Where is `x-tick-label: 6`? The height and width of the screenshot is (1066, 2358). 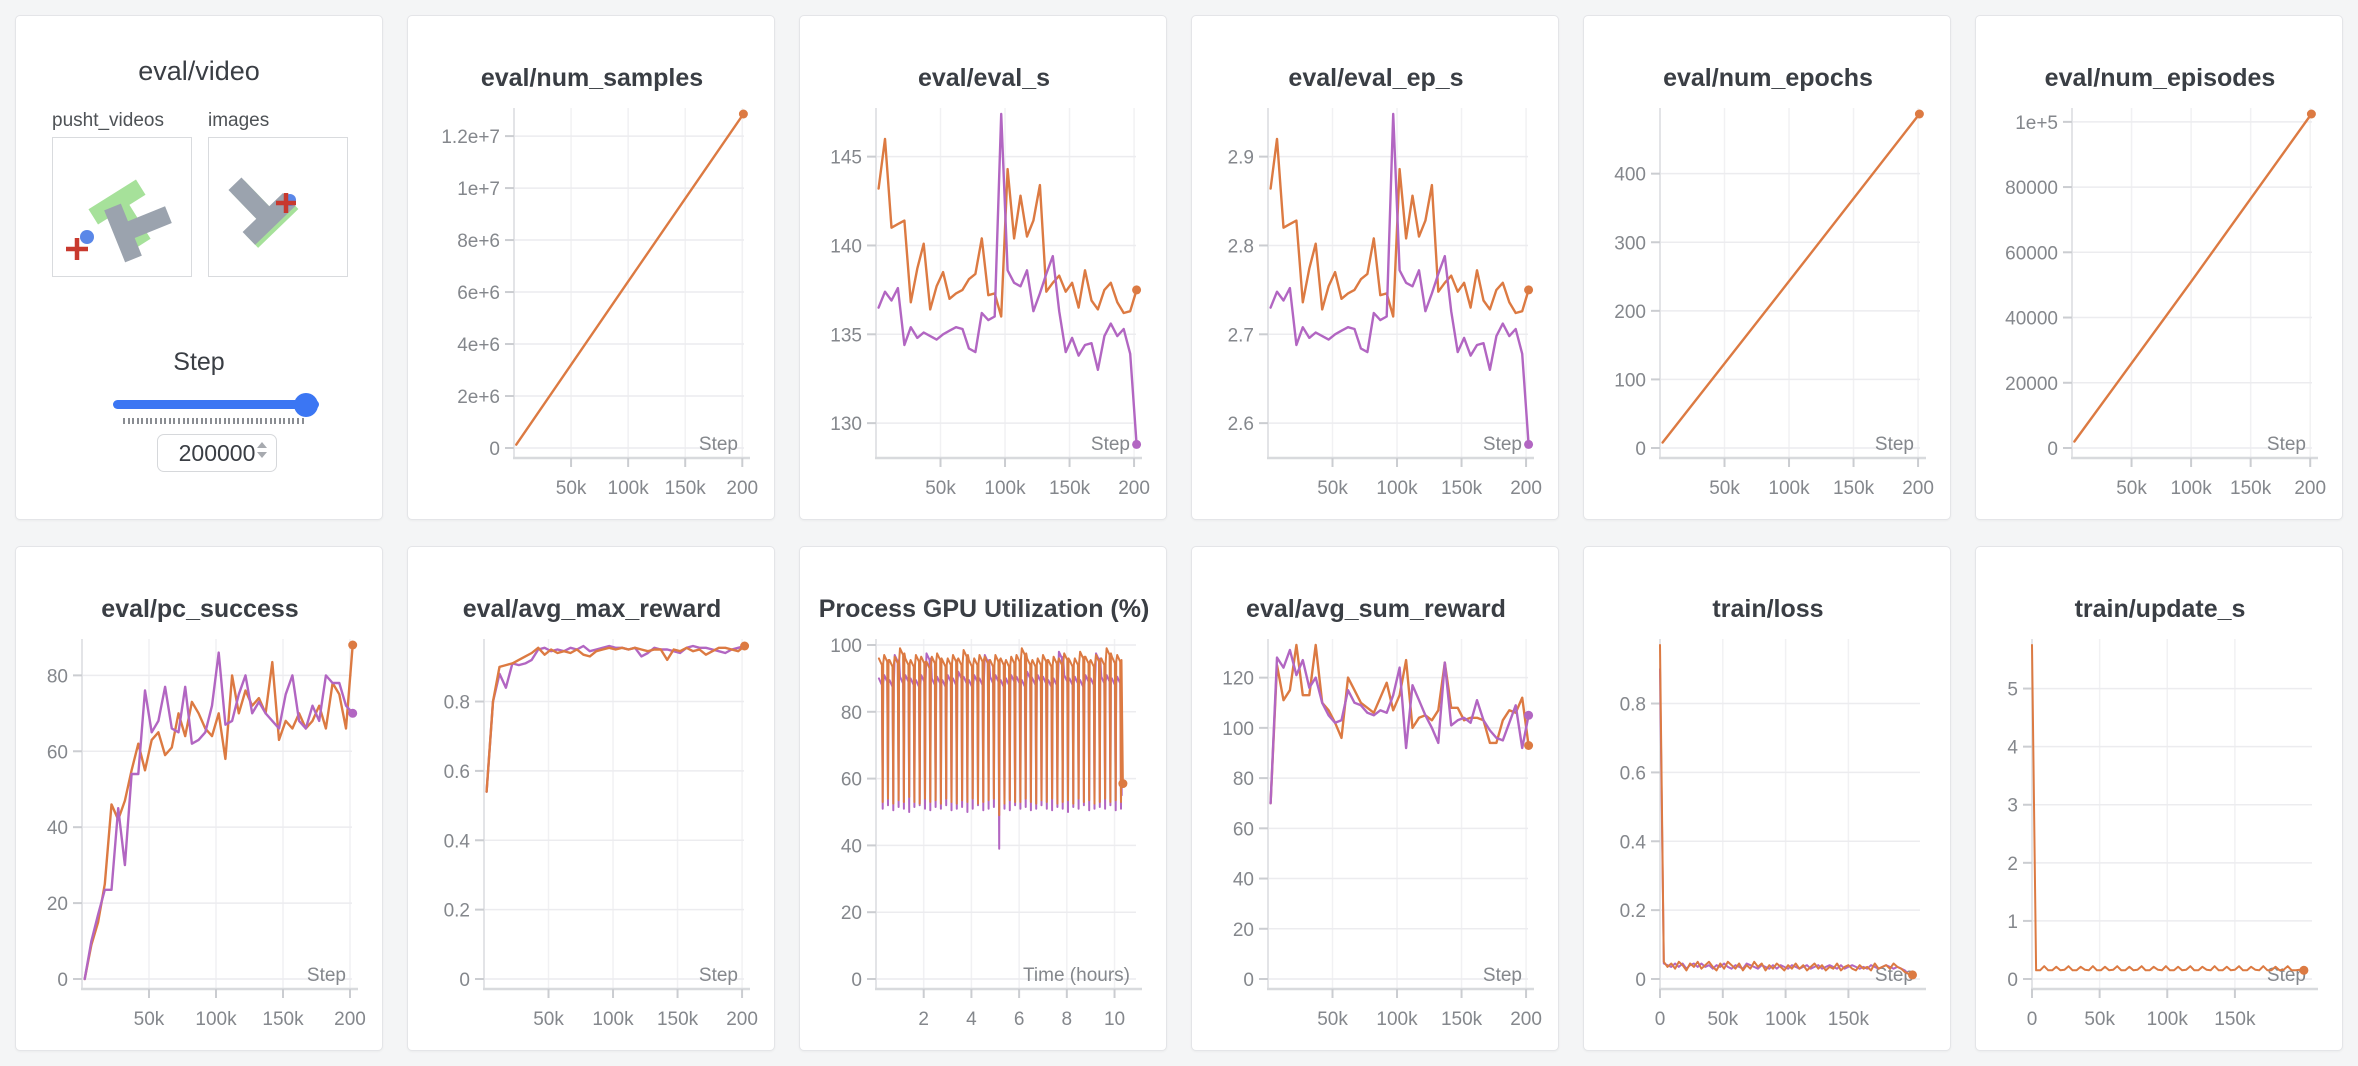 x-tick-label: 6 is located at coordinates (1019, 1019).